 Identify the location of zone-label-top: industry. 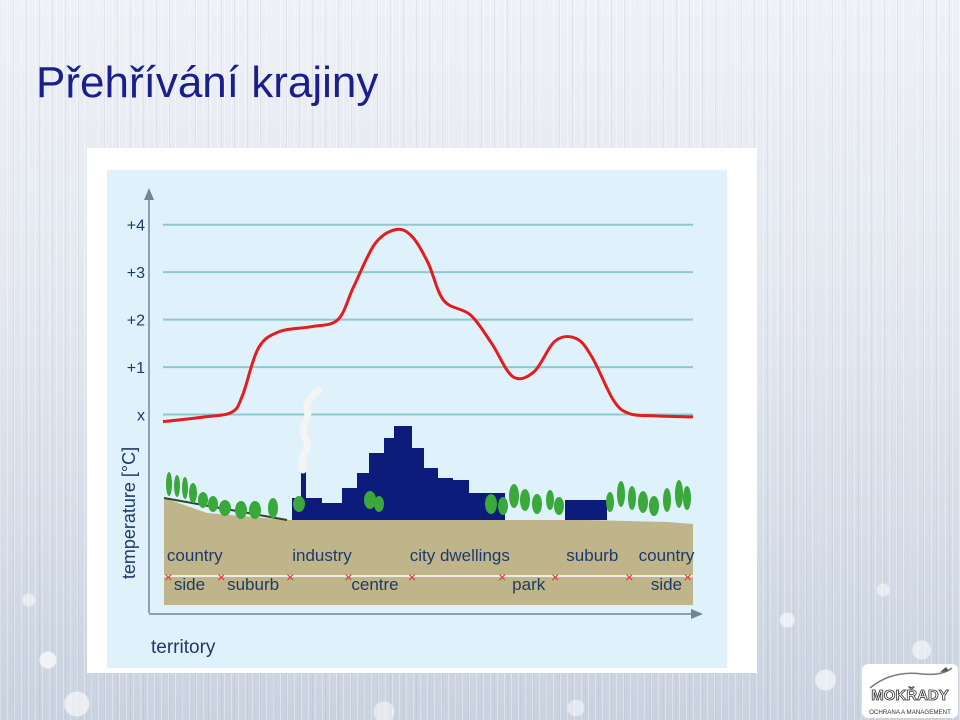
(322, 555).